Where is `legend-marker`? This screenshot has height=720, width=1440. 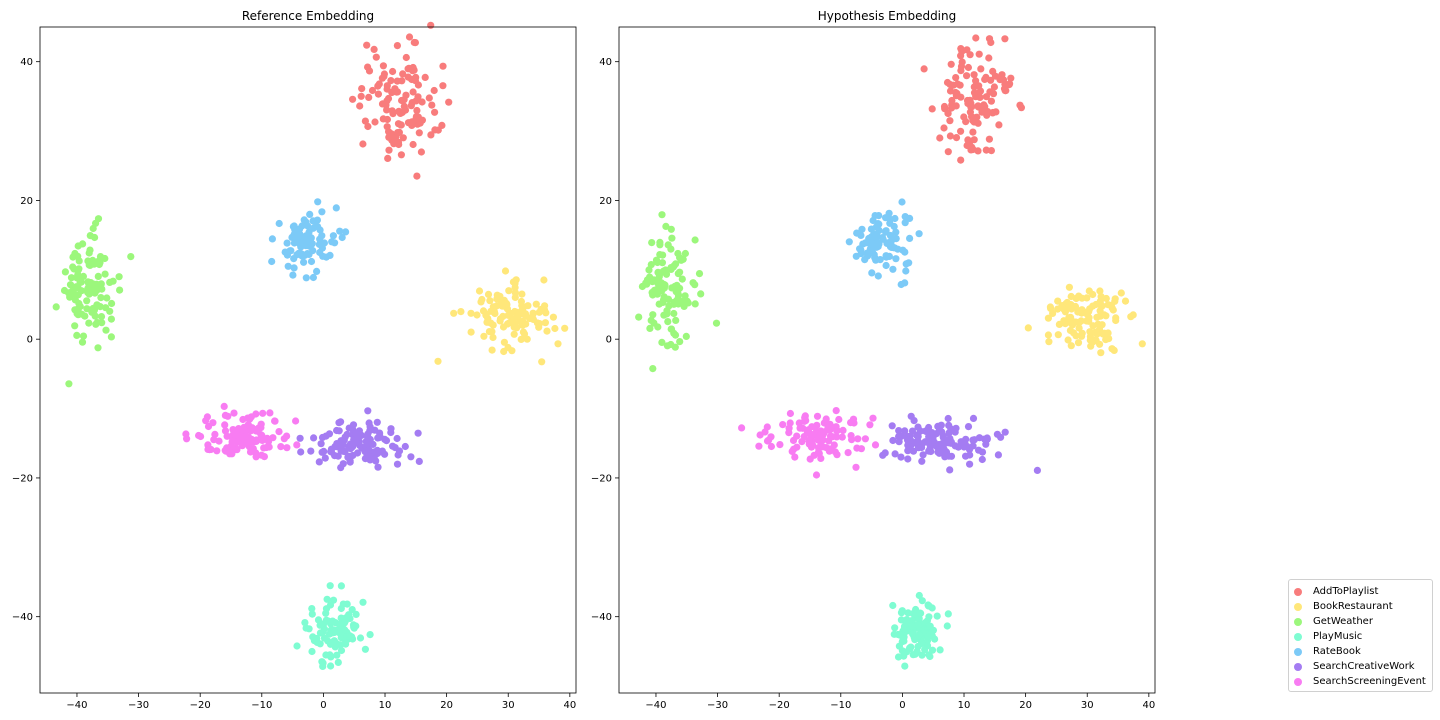
legend-marker is located at coordinates (1298, 681).